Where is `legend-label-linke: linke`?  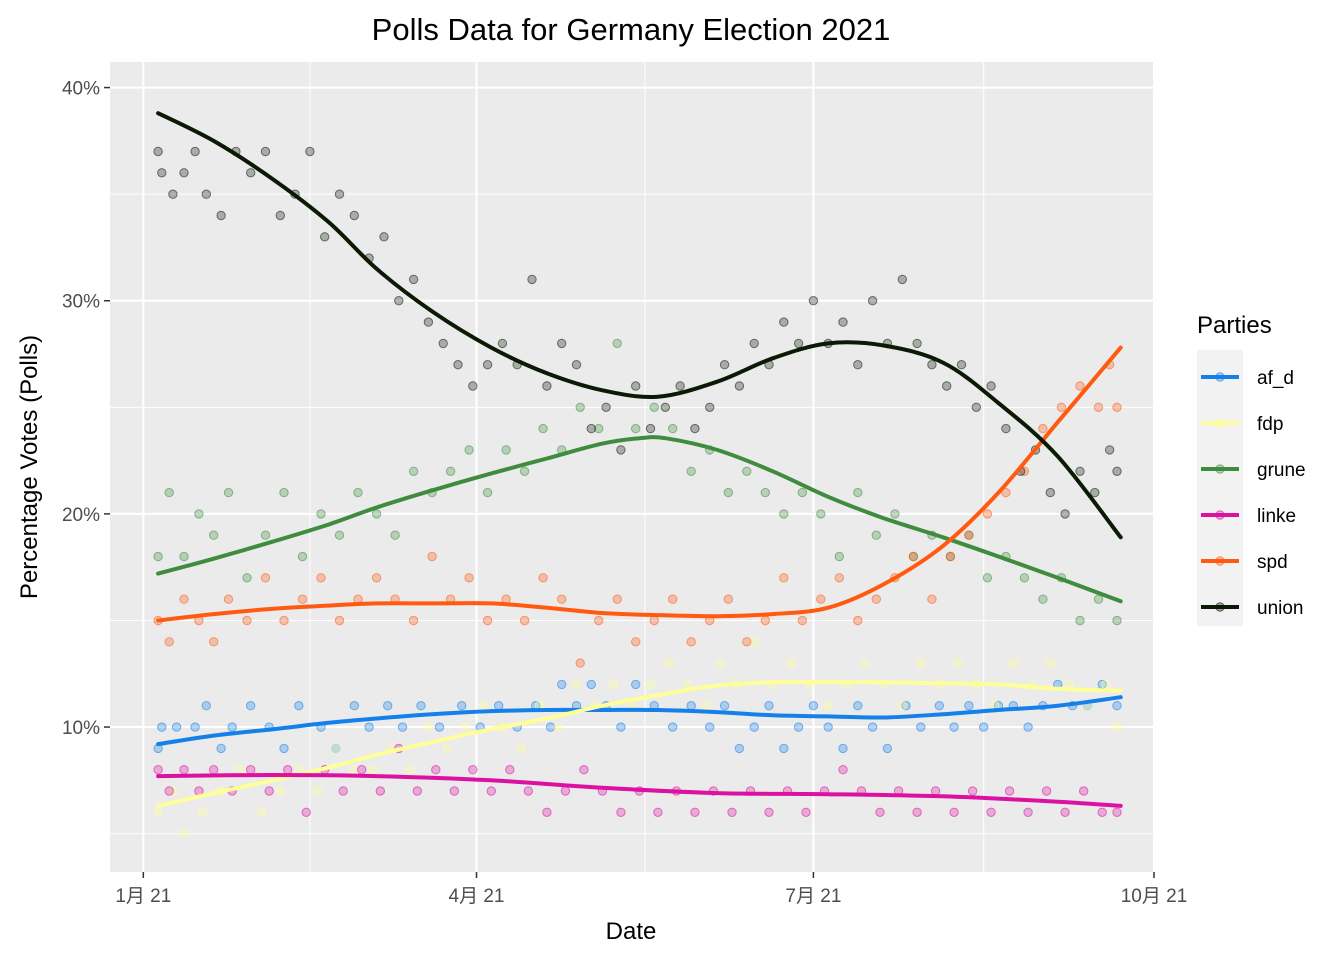 legend-label-linke: linke is located at coordinates (1276, 516).